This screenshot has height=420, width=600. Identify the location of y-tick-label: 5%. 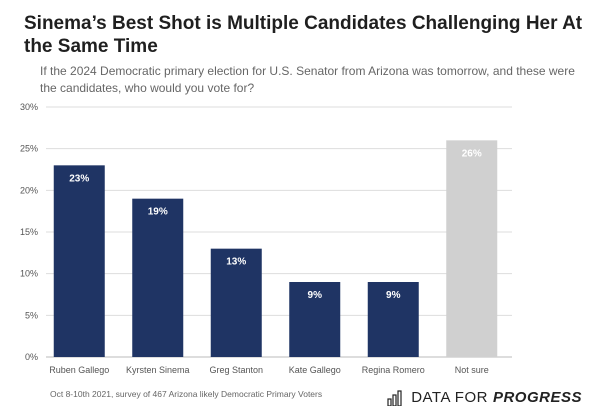
(31, 315).